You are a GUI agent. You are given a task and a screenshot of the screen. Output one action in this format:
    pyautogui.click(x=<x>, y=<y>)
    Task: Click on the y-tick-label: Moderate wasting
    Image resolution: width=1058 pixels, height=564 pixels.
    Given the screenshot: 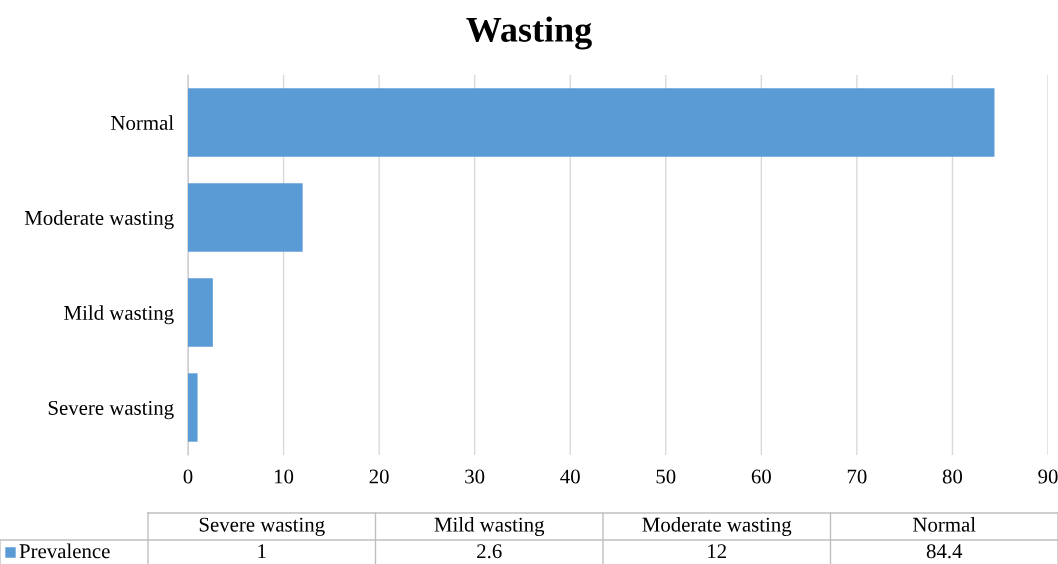 What is the action you would take?
    pyautogui.click(x=99, y=220)
    